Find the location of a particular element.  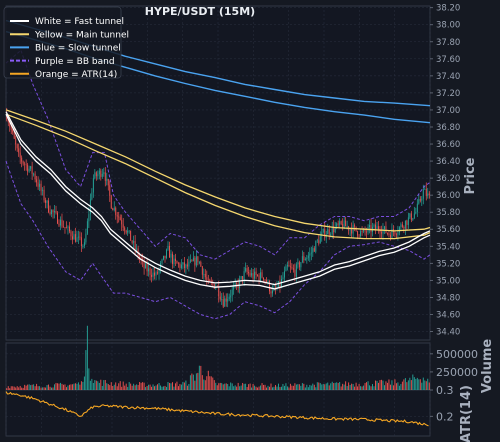

price-tick-label: 36.20 is located at coordinates (448, 179).